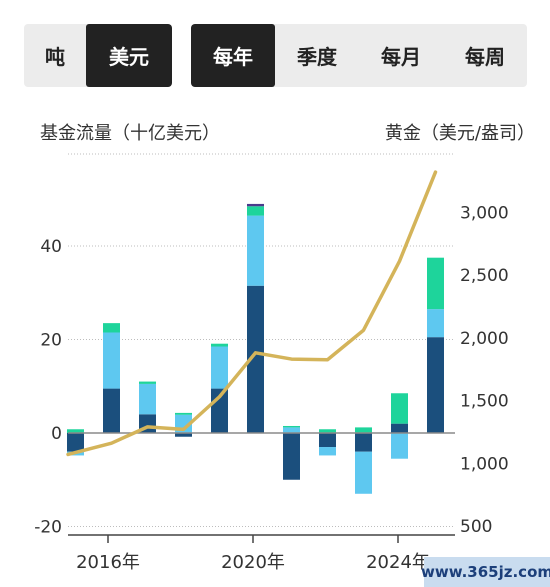 The height and width of the screenshot is (587, 550). What do you see at coordinates (51, 247) in the screenshot?
I see `y-tick-label: 40` at bounding box center [51, 247].